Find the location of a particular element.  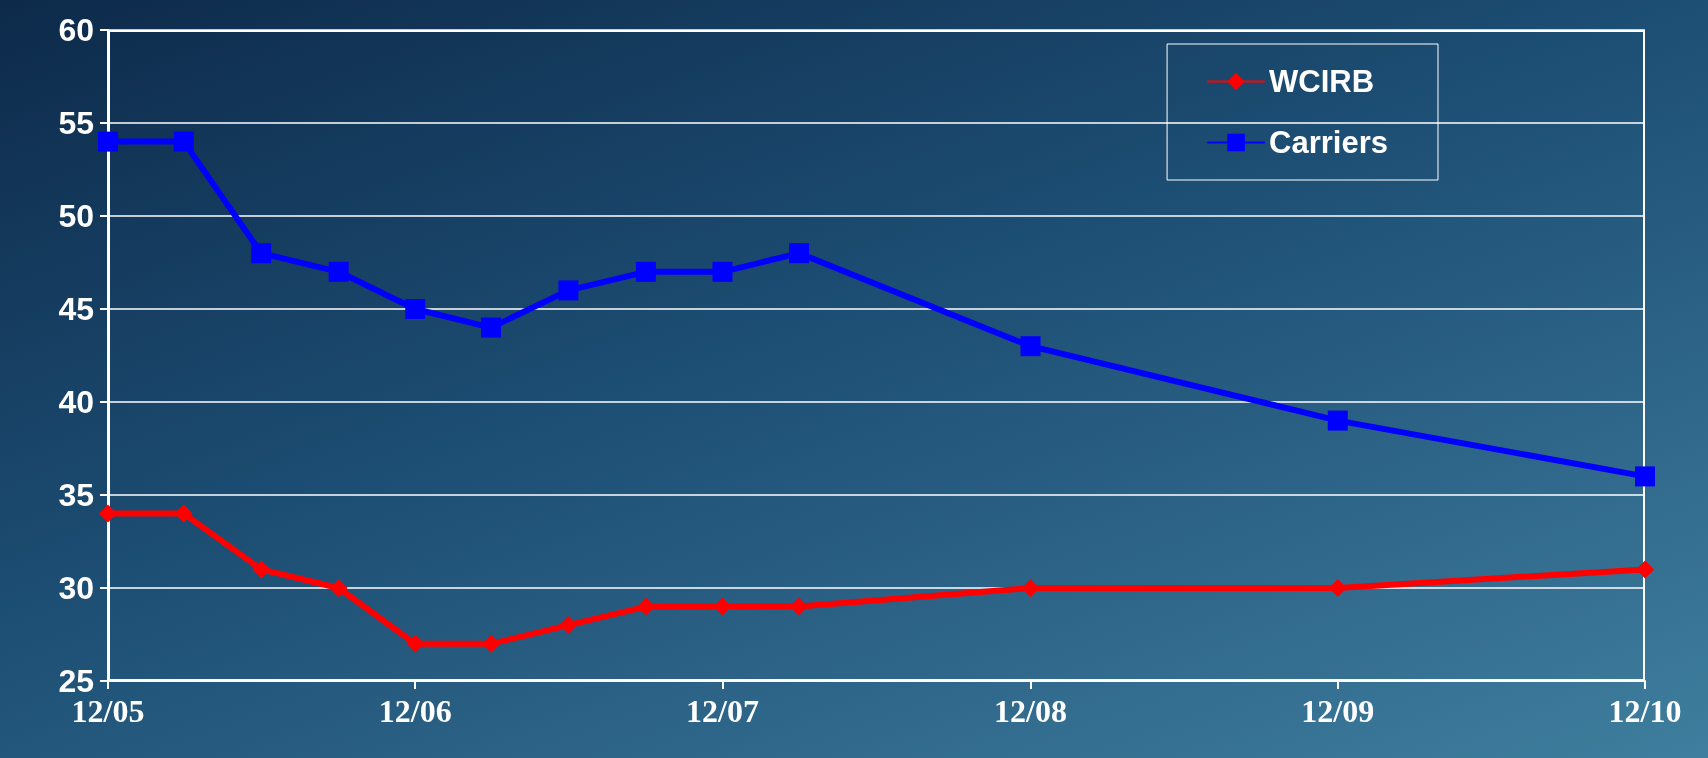

y-tick-label: 55 is located at coordinates (76, 123).